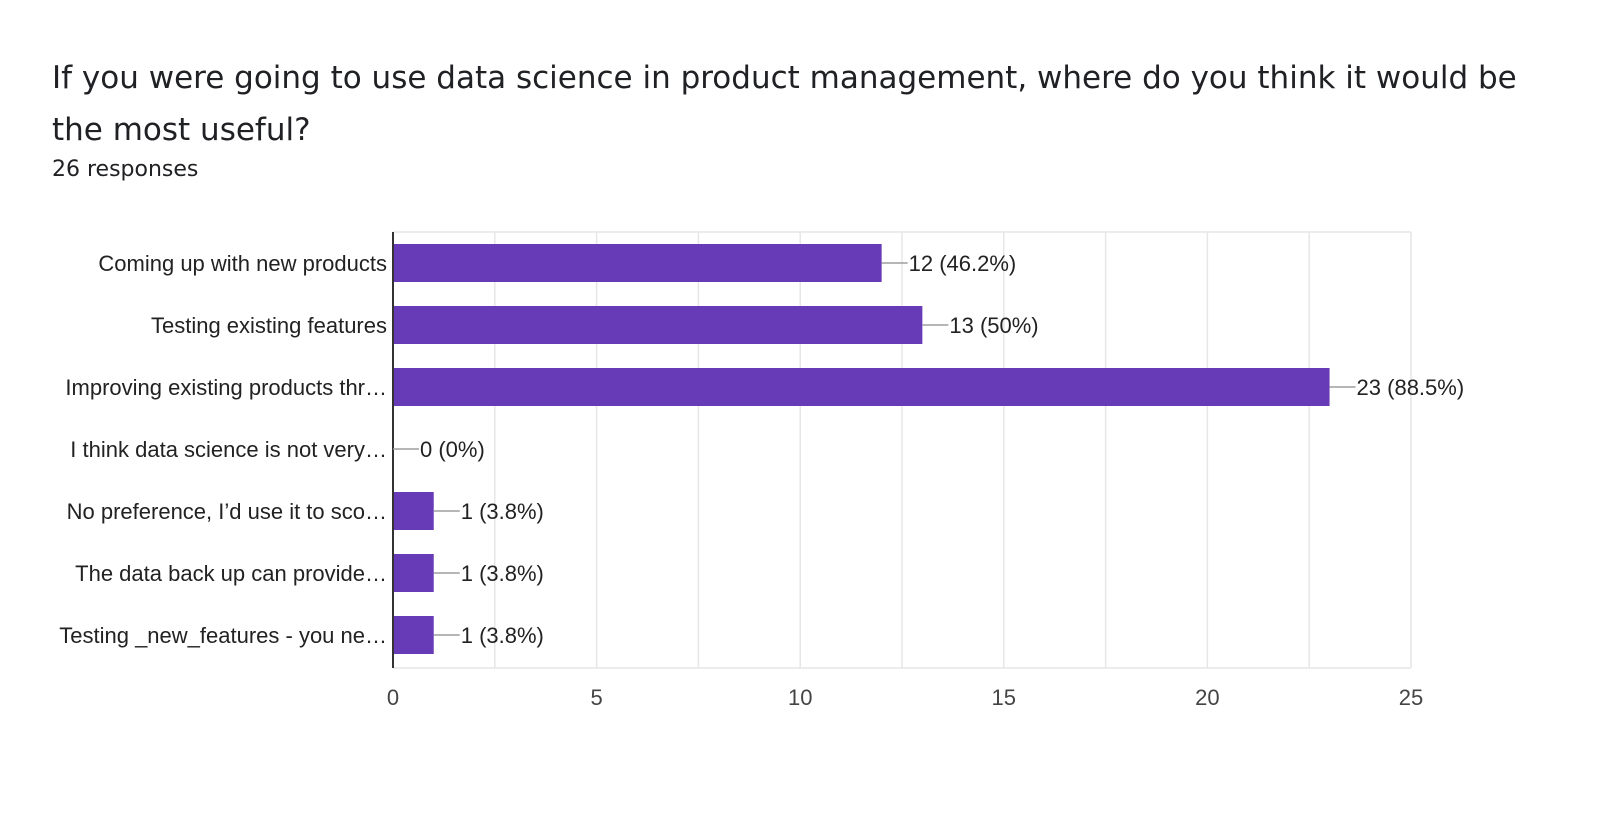 This screenshot has width=1600, height=813. Describe the element at coordinates (125, 169) in the screenshot. I see `response-count: 26 responses` at that location.